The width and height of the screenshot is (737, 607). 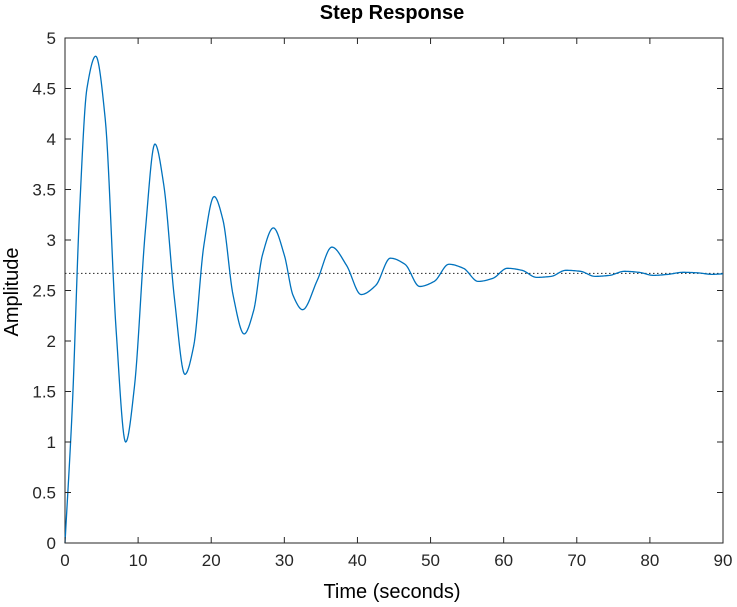 I want to click on x-tick-label: 40, so click(x=357, y=560).